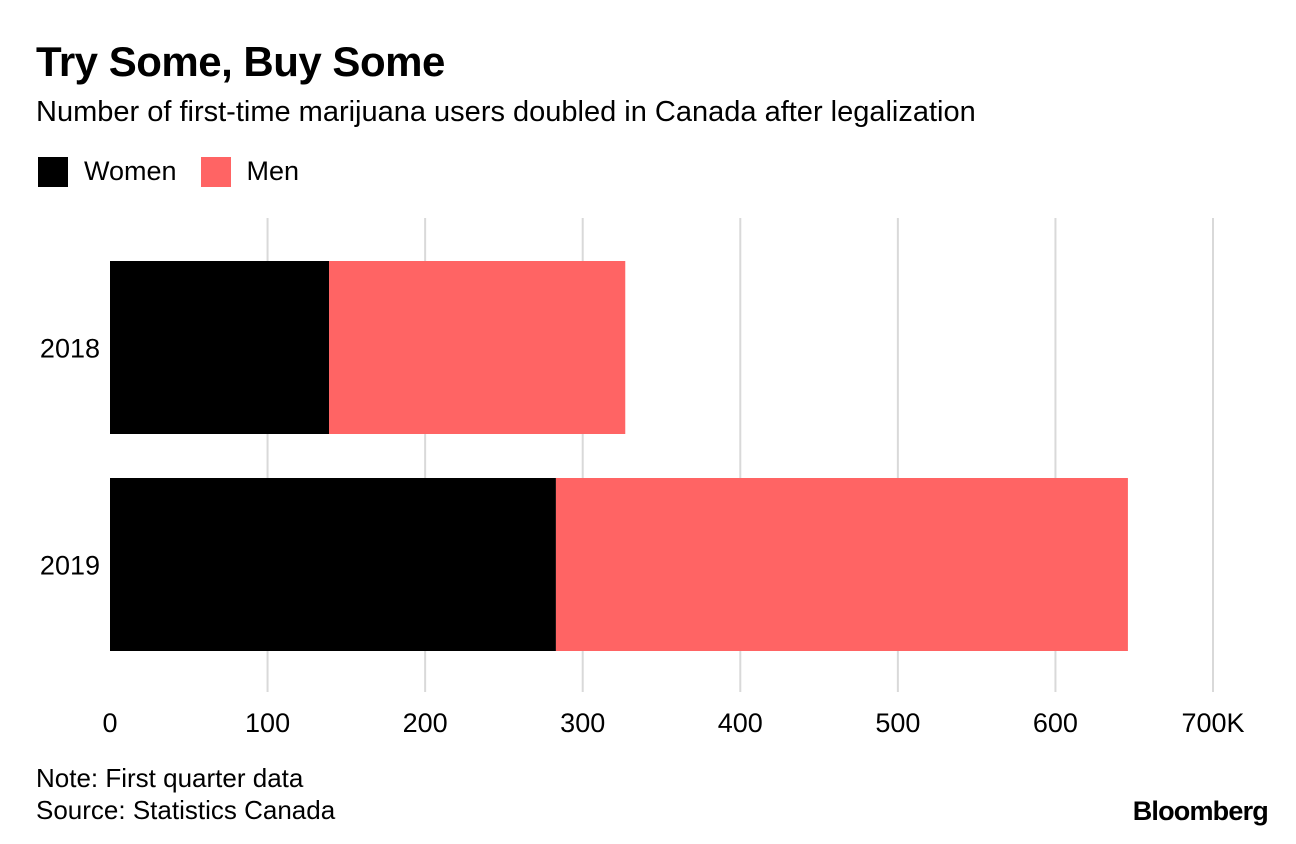 This screenshot has height=844, width=1296. Describe the element at coordinates (70, 349) in the screenshot. I see `category-label-2018: 2018` at that location.